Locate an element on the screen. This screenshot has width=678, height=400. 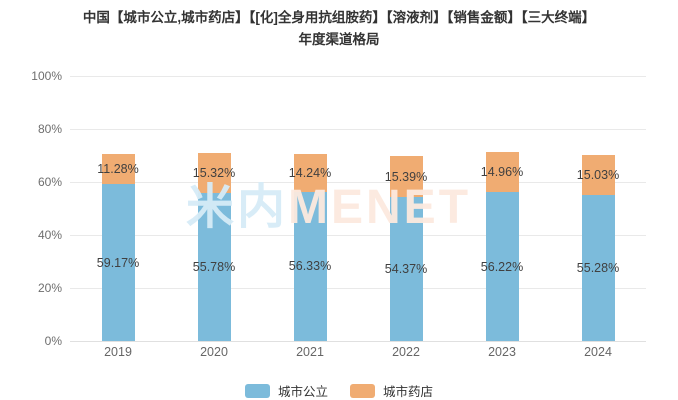
bar-segment-城市药店-2022 is located at coordinates (406, 176).